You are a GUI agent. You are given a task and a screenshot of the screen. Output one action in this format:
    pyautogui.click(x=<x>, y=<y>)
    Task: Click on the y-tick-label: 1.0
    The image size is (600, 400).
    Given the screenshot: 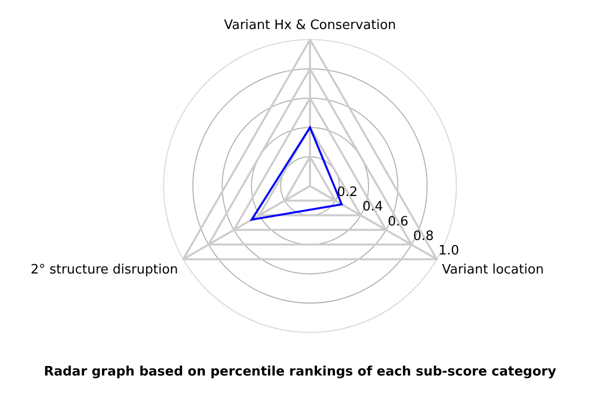 What is the action you would take?
    pyautogui.click(x=449, y=251)
    